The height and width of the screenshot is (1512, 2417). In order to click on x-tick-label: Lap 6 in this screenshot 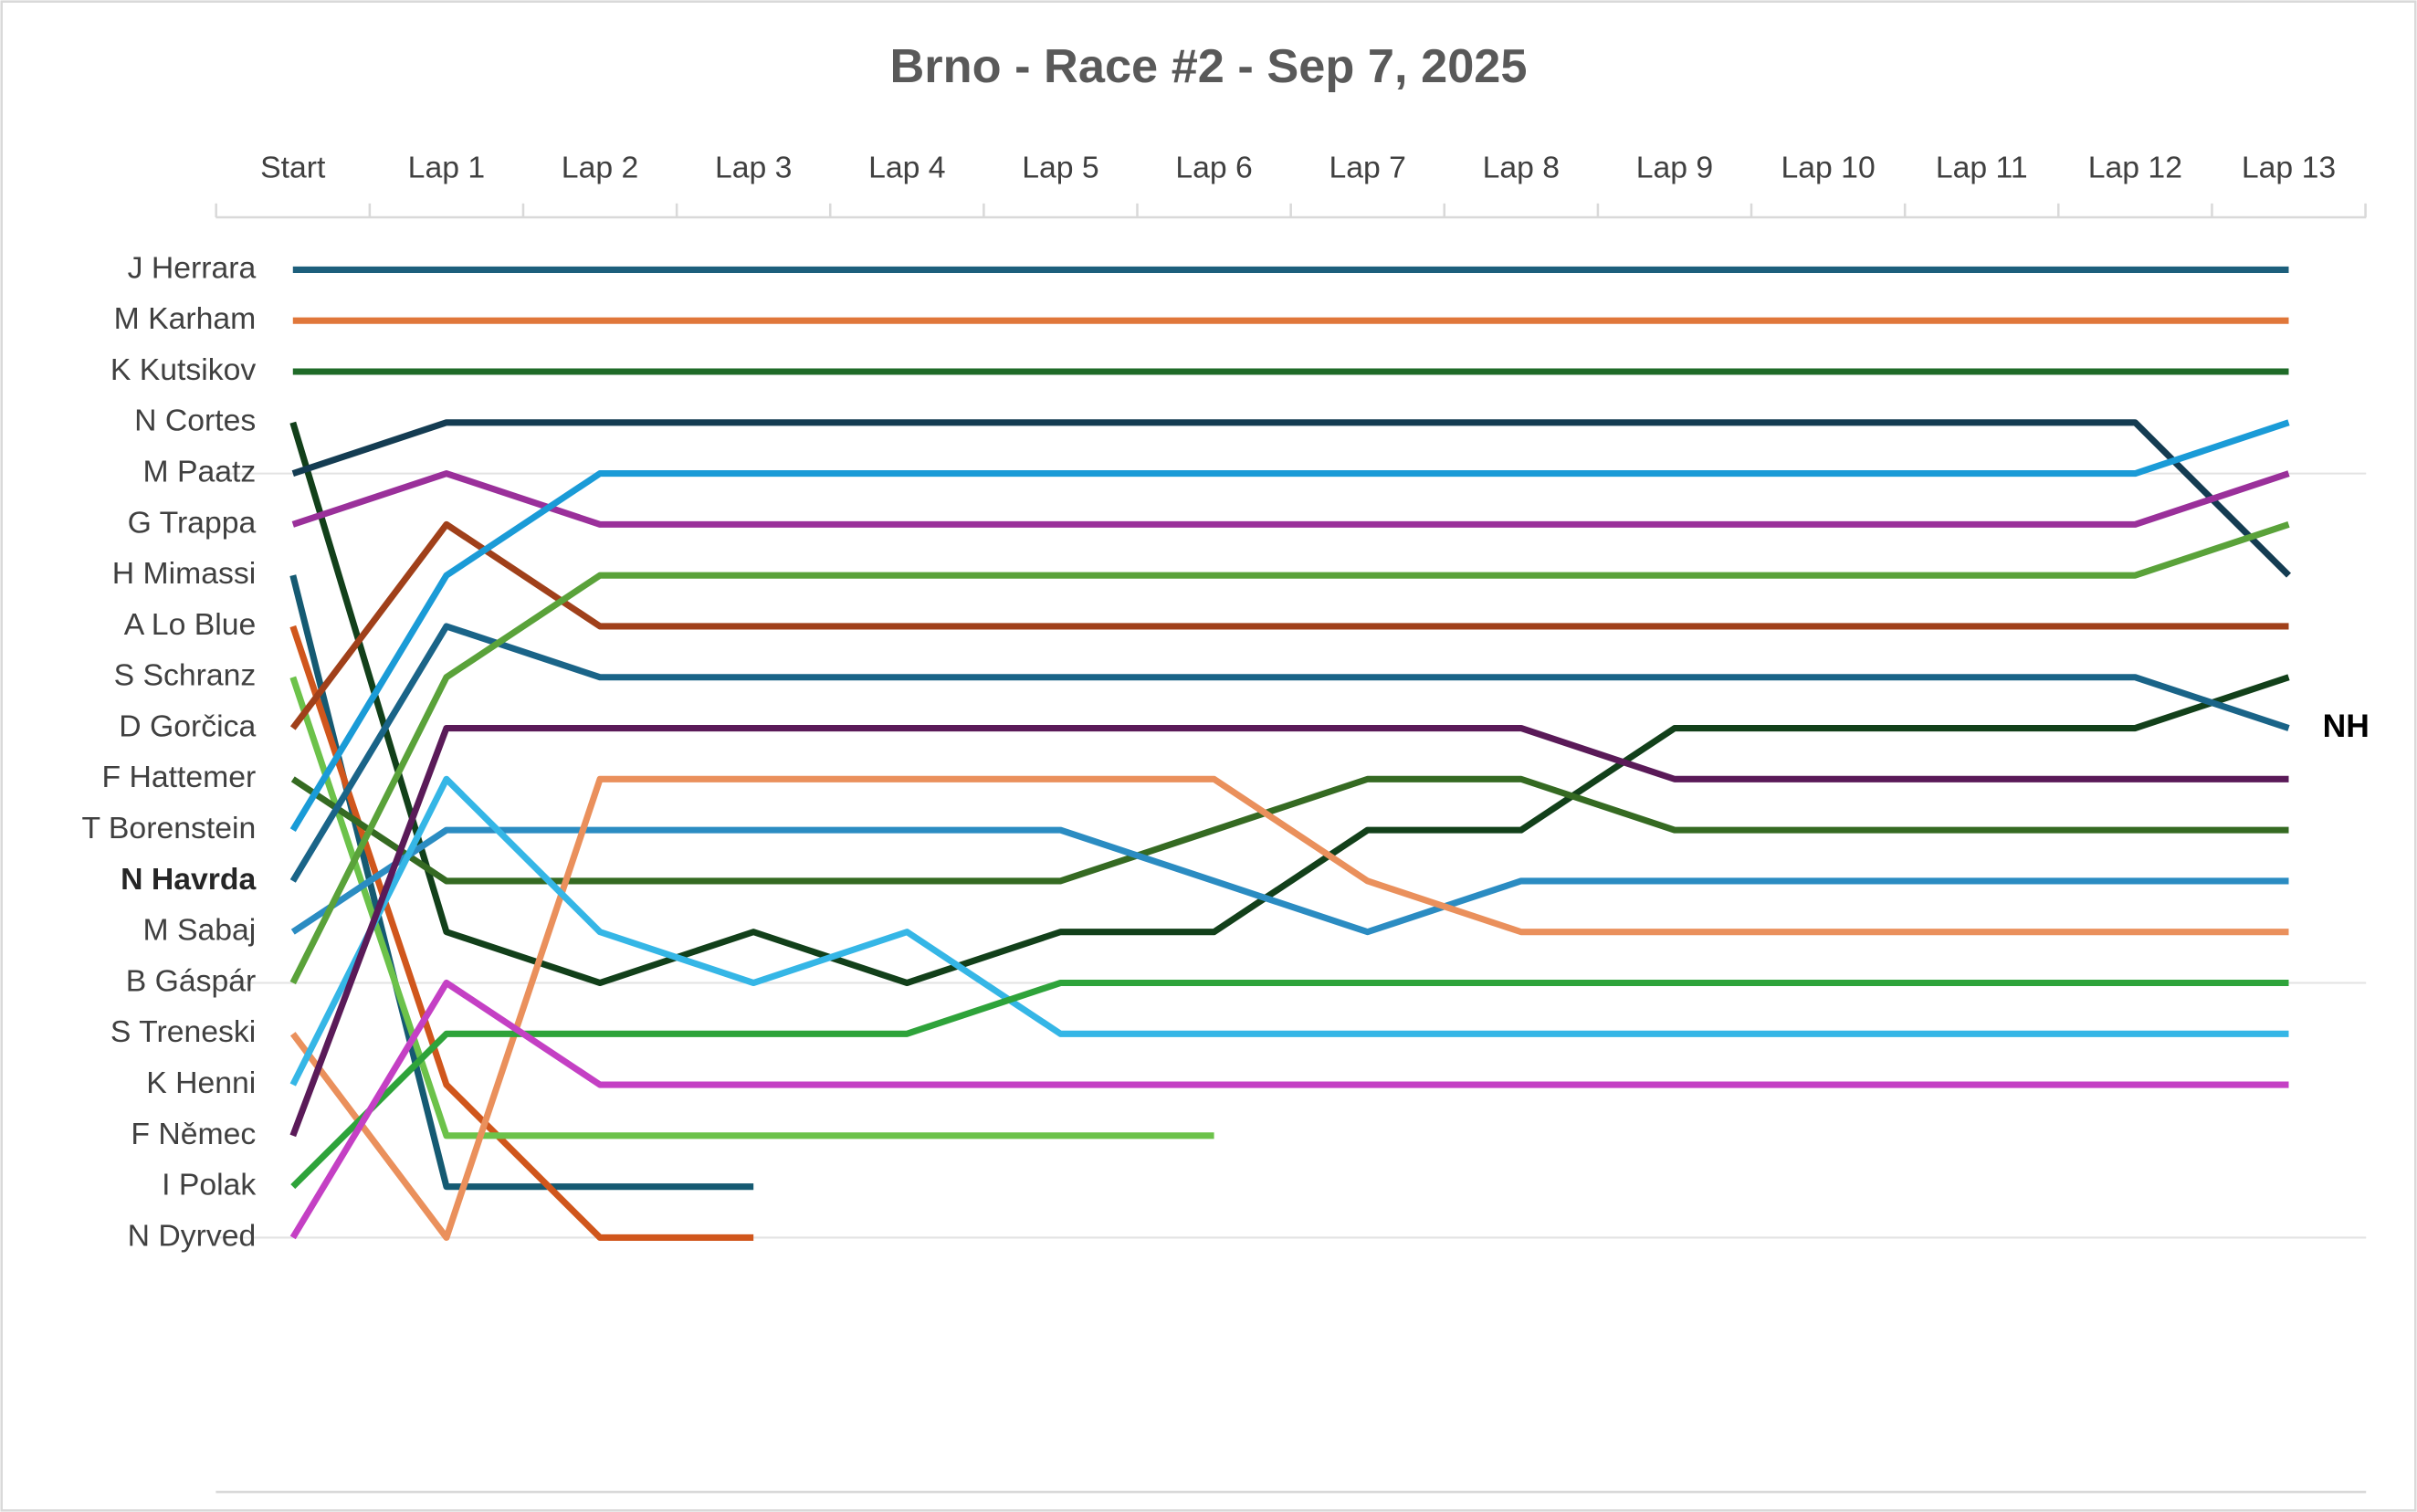, I will do `click(1213, 168)`.